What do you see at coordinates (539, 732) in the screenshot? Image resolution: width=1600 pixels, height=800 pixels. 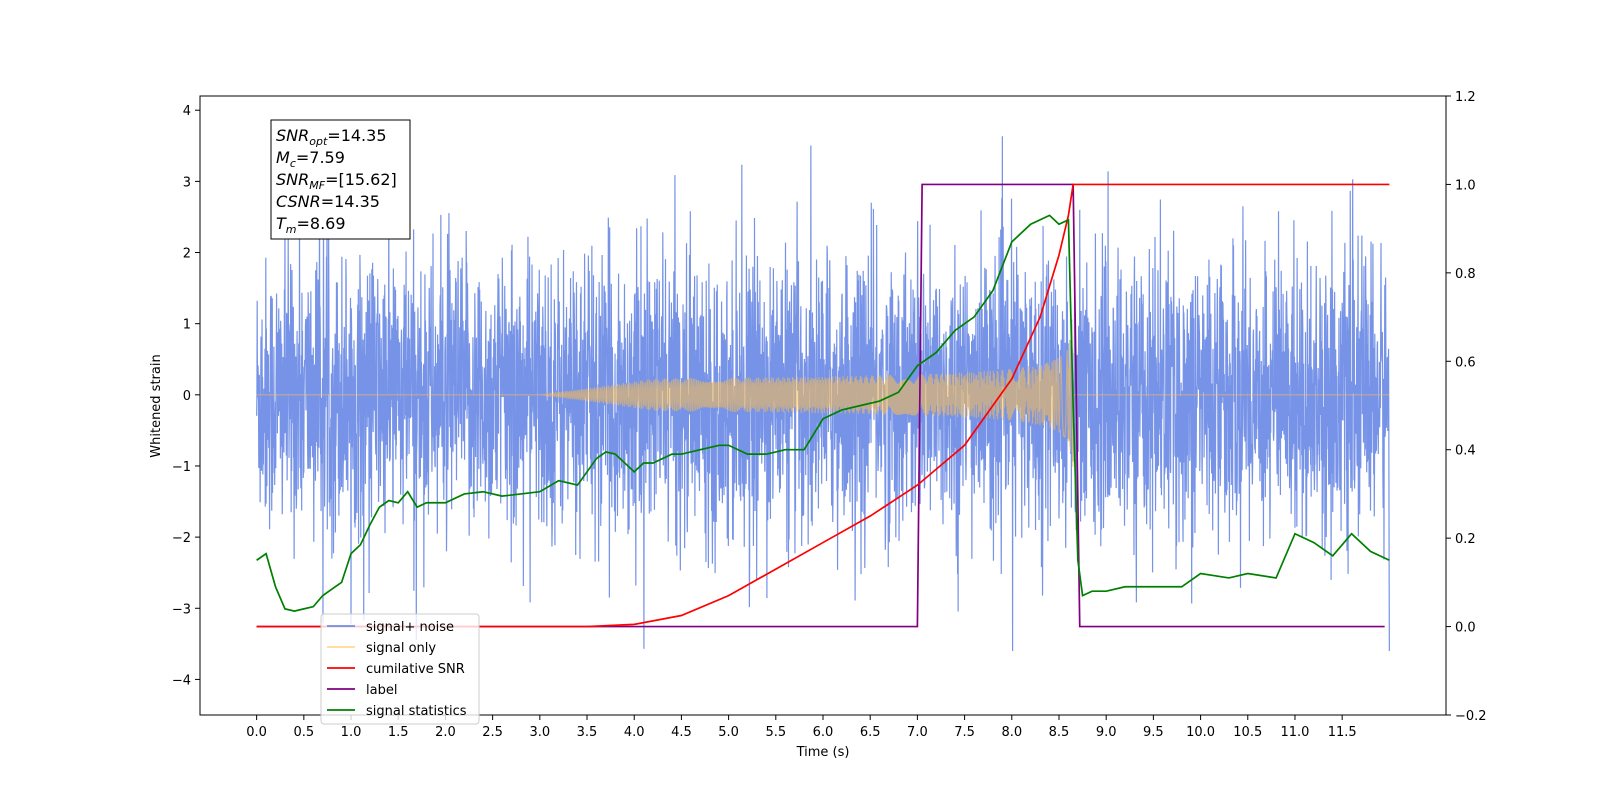 I see `x-tick-label: 3.0` at bounding box center [539, 732].